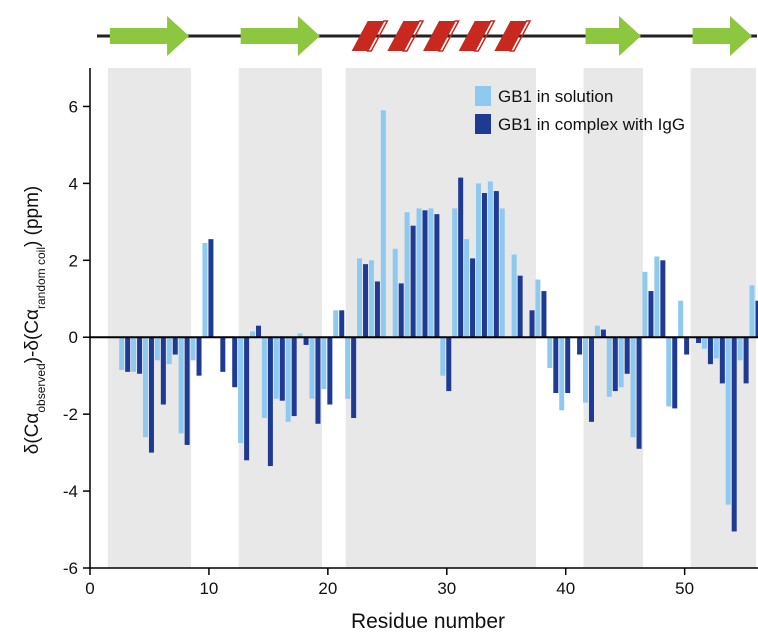  Describe the element at coordinates (73, 260) in the screenshot. I see `y-tick-label: 2` at that location.